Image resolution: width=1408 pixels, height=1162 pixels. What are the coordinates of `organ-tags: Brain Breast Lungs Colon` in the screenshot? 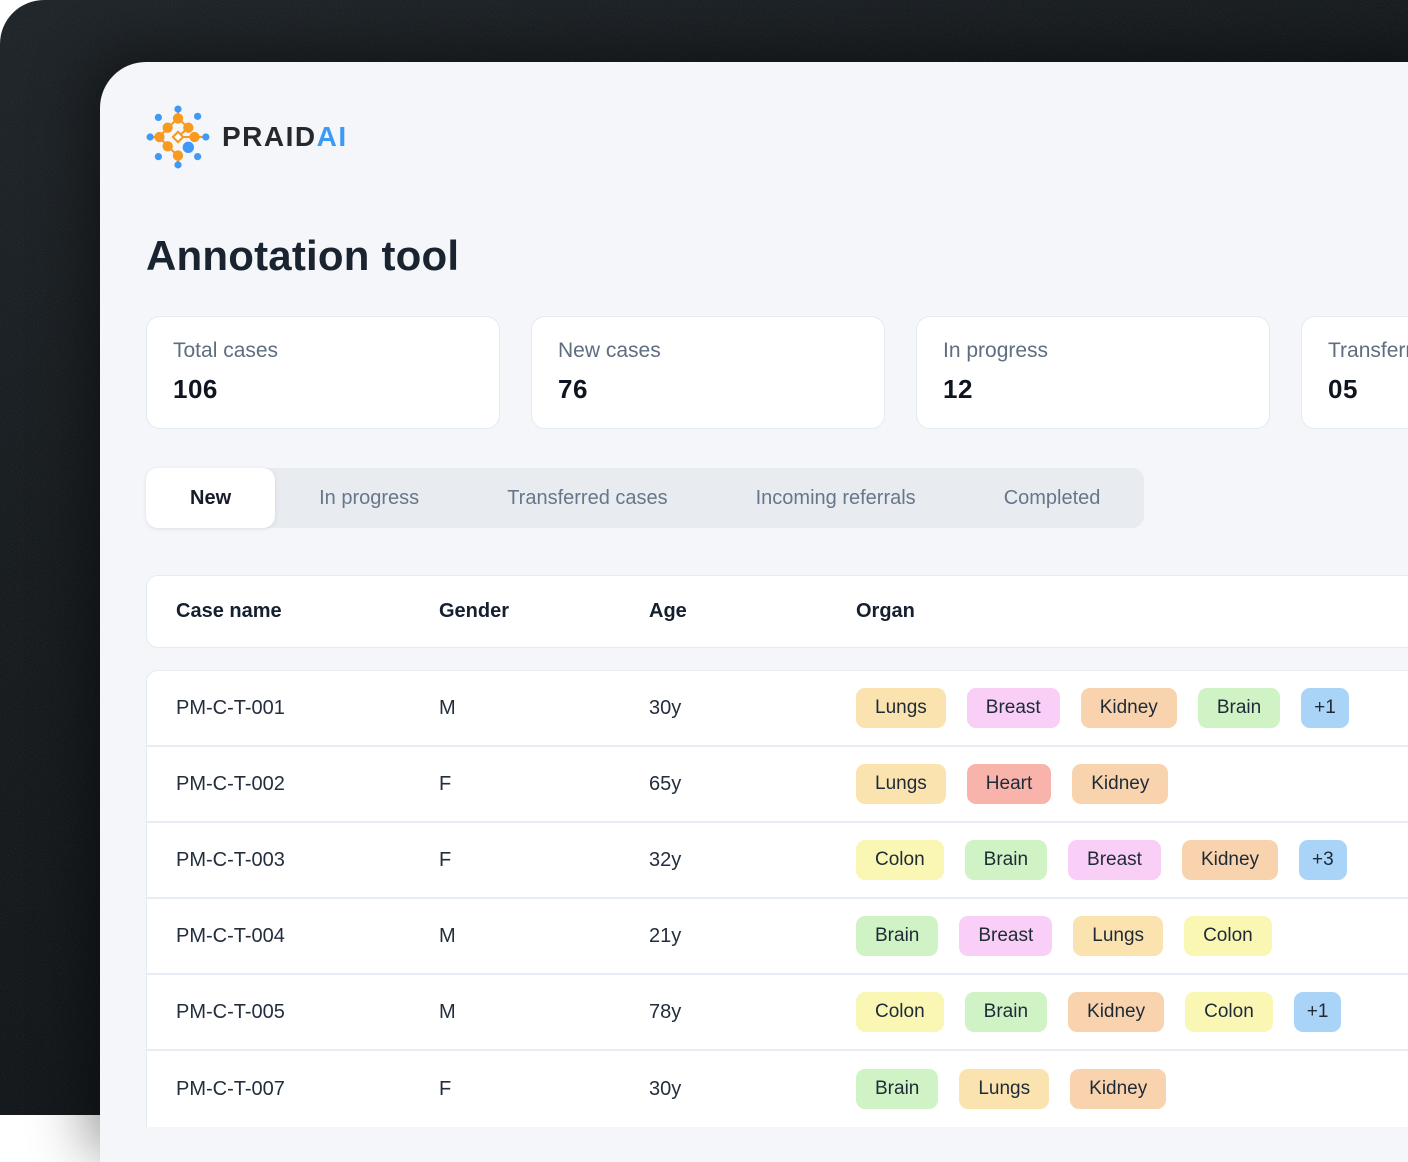 It's located at (1132, 936).